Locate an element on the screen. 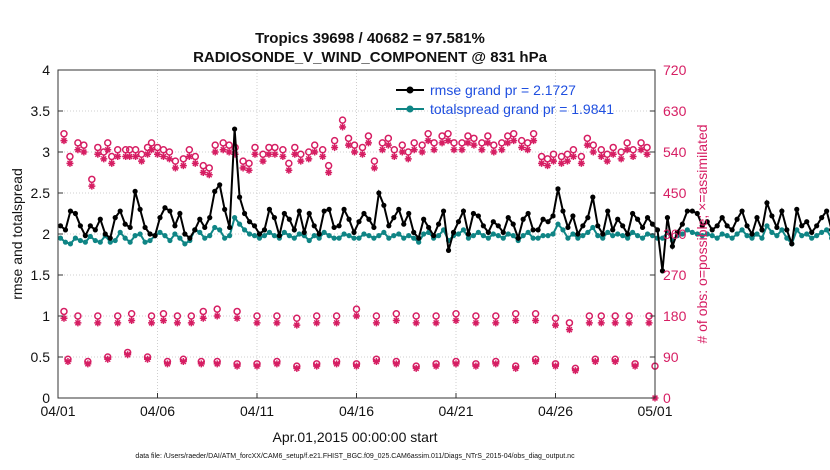  y-left-tick-label: 1.5 is located at coordinates (41, 275).